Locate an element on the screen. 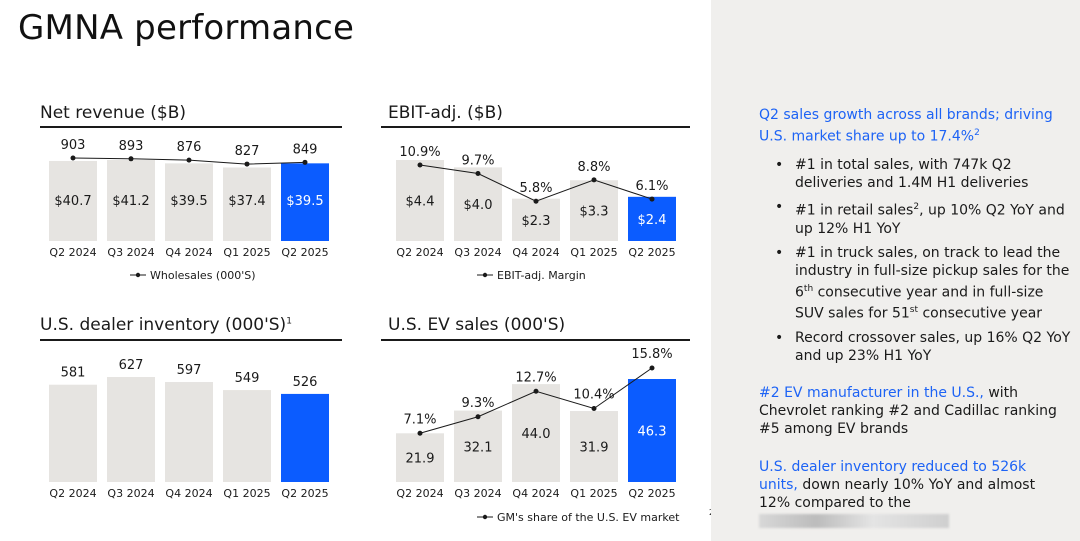 The width and height of the screenshot is (1080, 541). bar-value-label-3-0: 21.9 is located at coordinates (420, 459).